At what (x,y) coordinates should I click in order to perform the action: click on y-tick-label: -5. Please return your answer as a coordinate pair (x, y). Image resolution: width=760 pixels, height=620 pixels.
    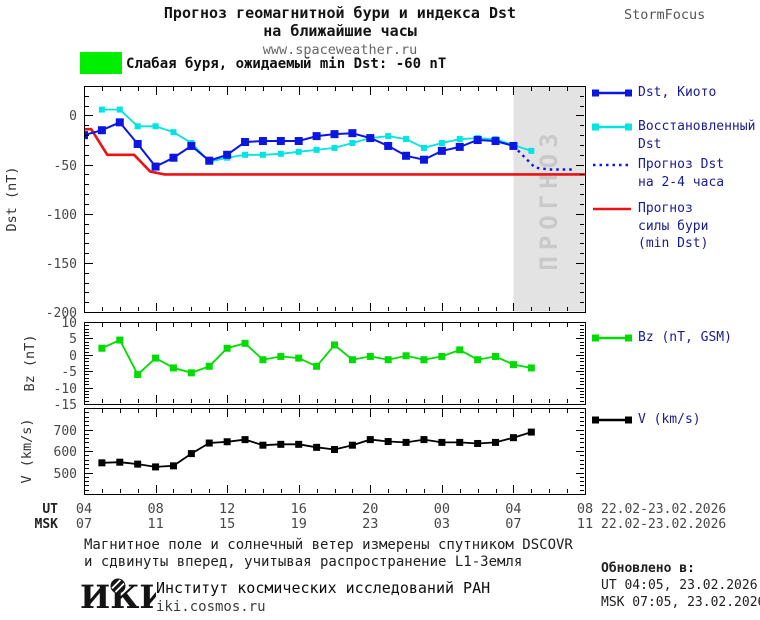
    Looking at the image, I should click on (69, 372).